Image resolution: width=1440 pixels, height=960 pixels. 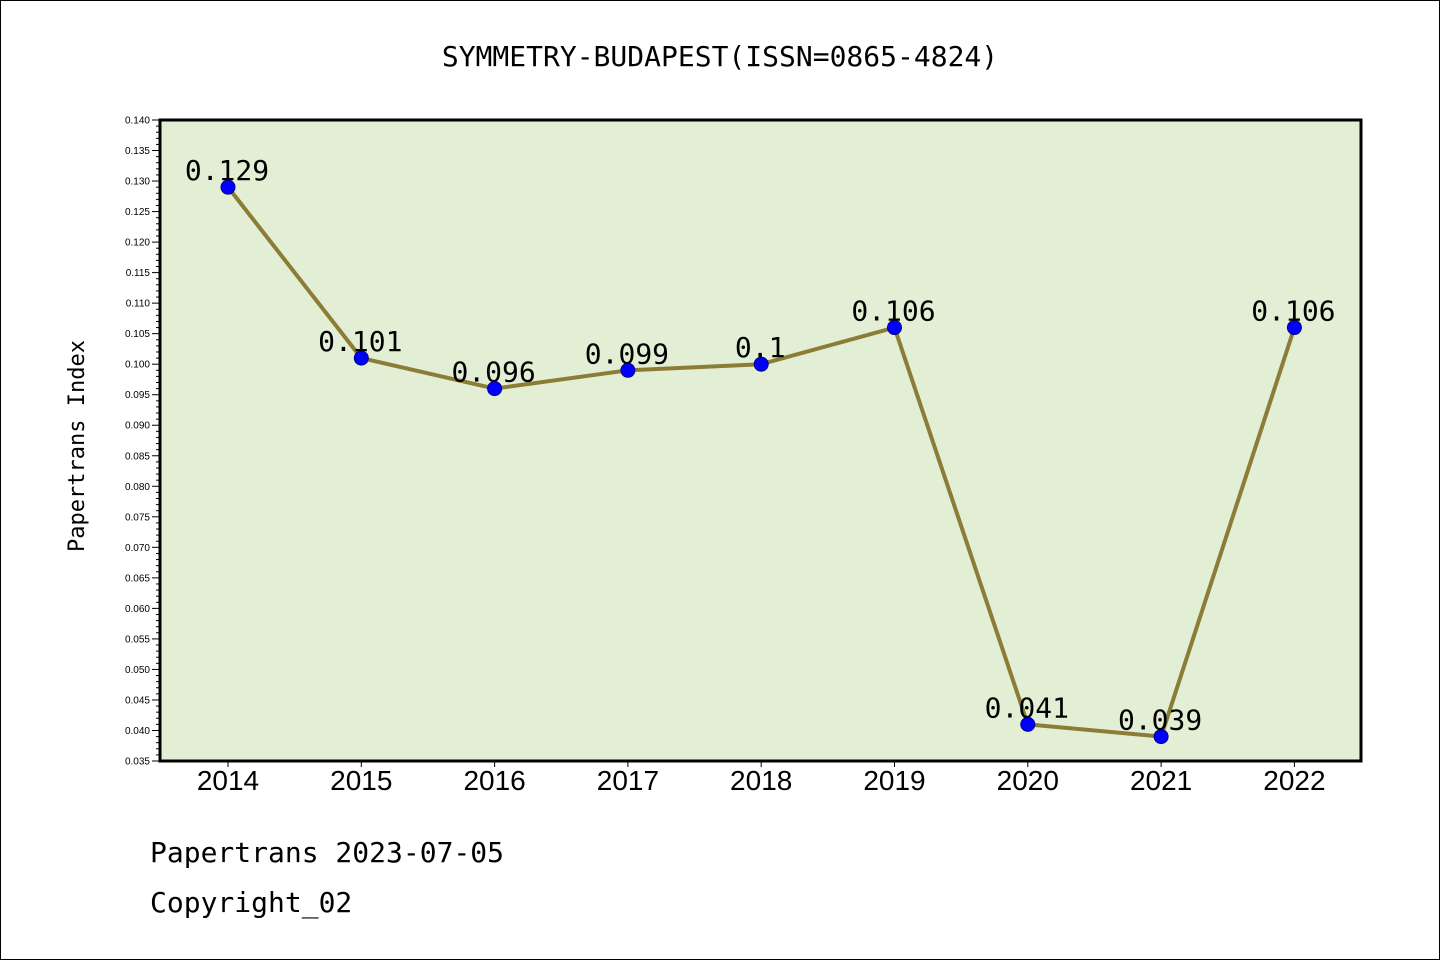 I want to click on x-tick-label: 2018, so click(x=761, y=780).